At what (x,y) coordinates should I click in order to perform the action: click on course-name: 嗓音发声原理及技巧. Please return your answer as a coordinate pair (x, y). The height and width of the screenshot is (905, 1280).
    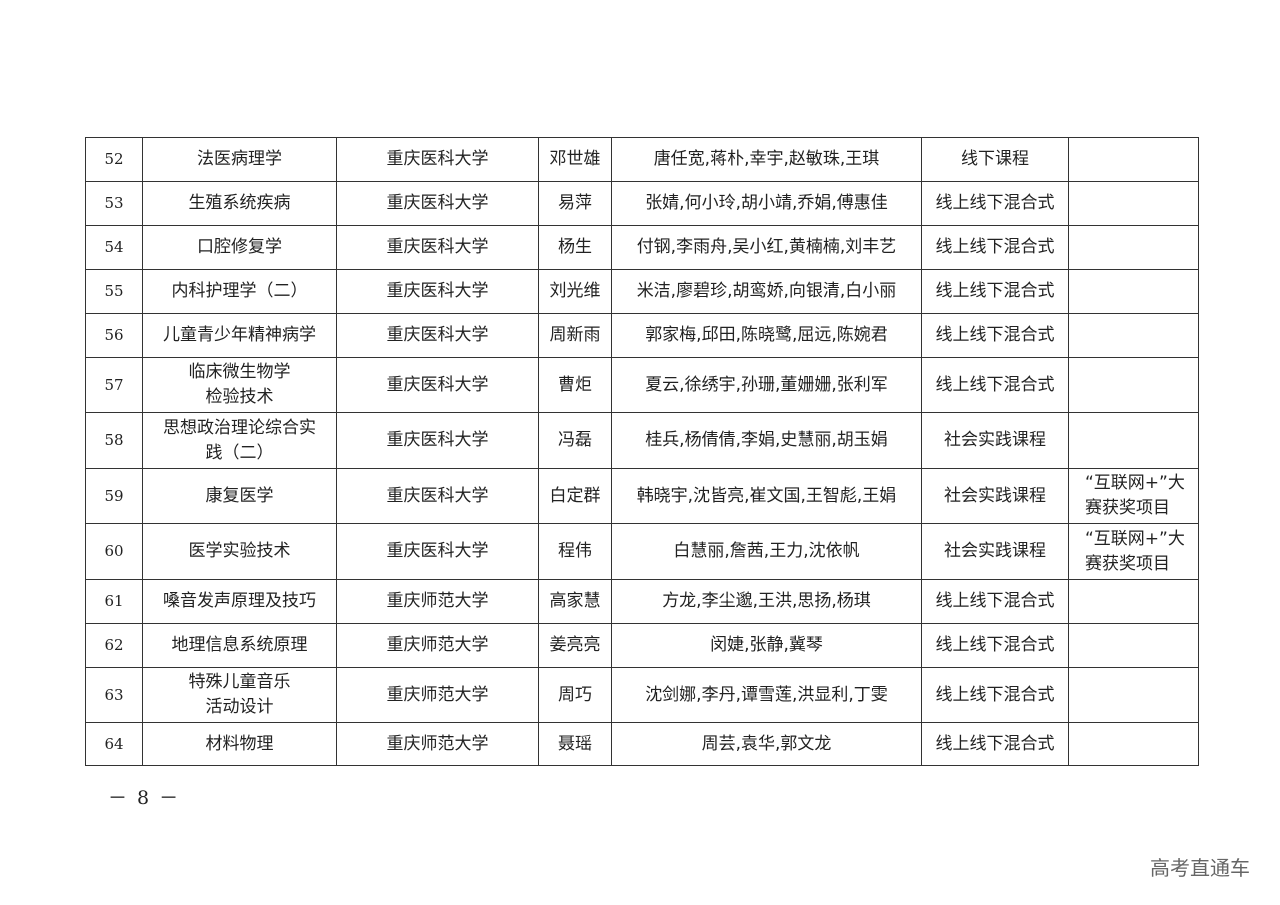
    Looking at the image, I should click on (239, 601).